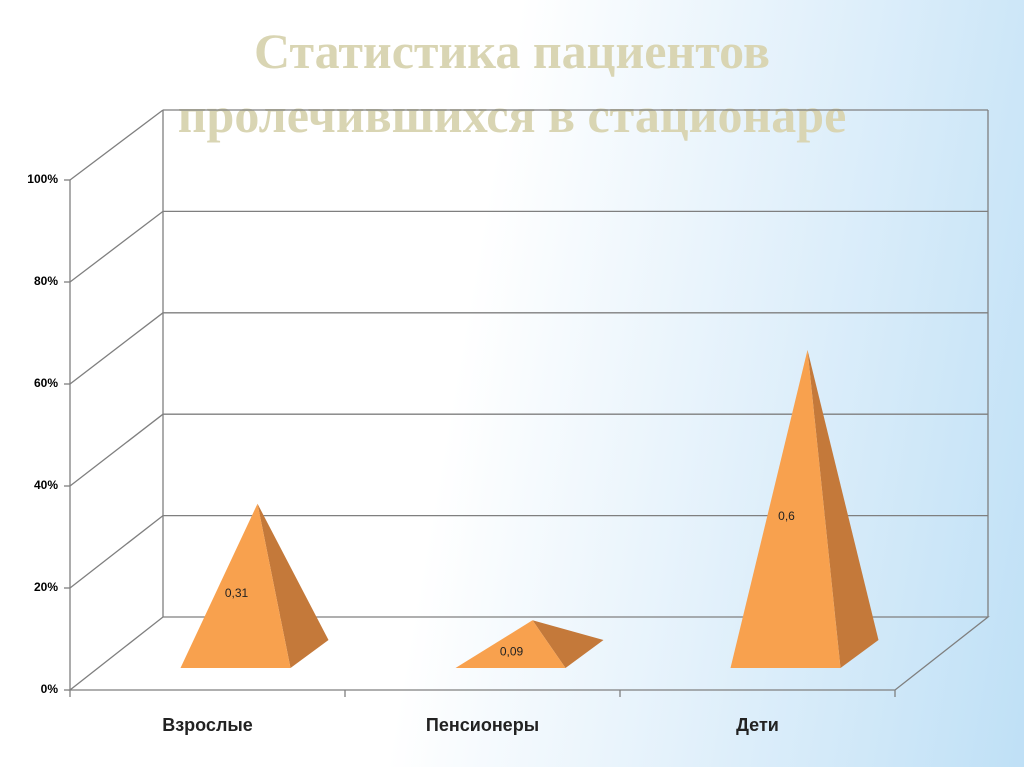  What do you see at coordinates (757, 725) in the screenshot?
I see `x-tick-label: Дети` at bounding box center [757, 725].